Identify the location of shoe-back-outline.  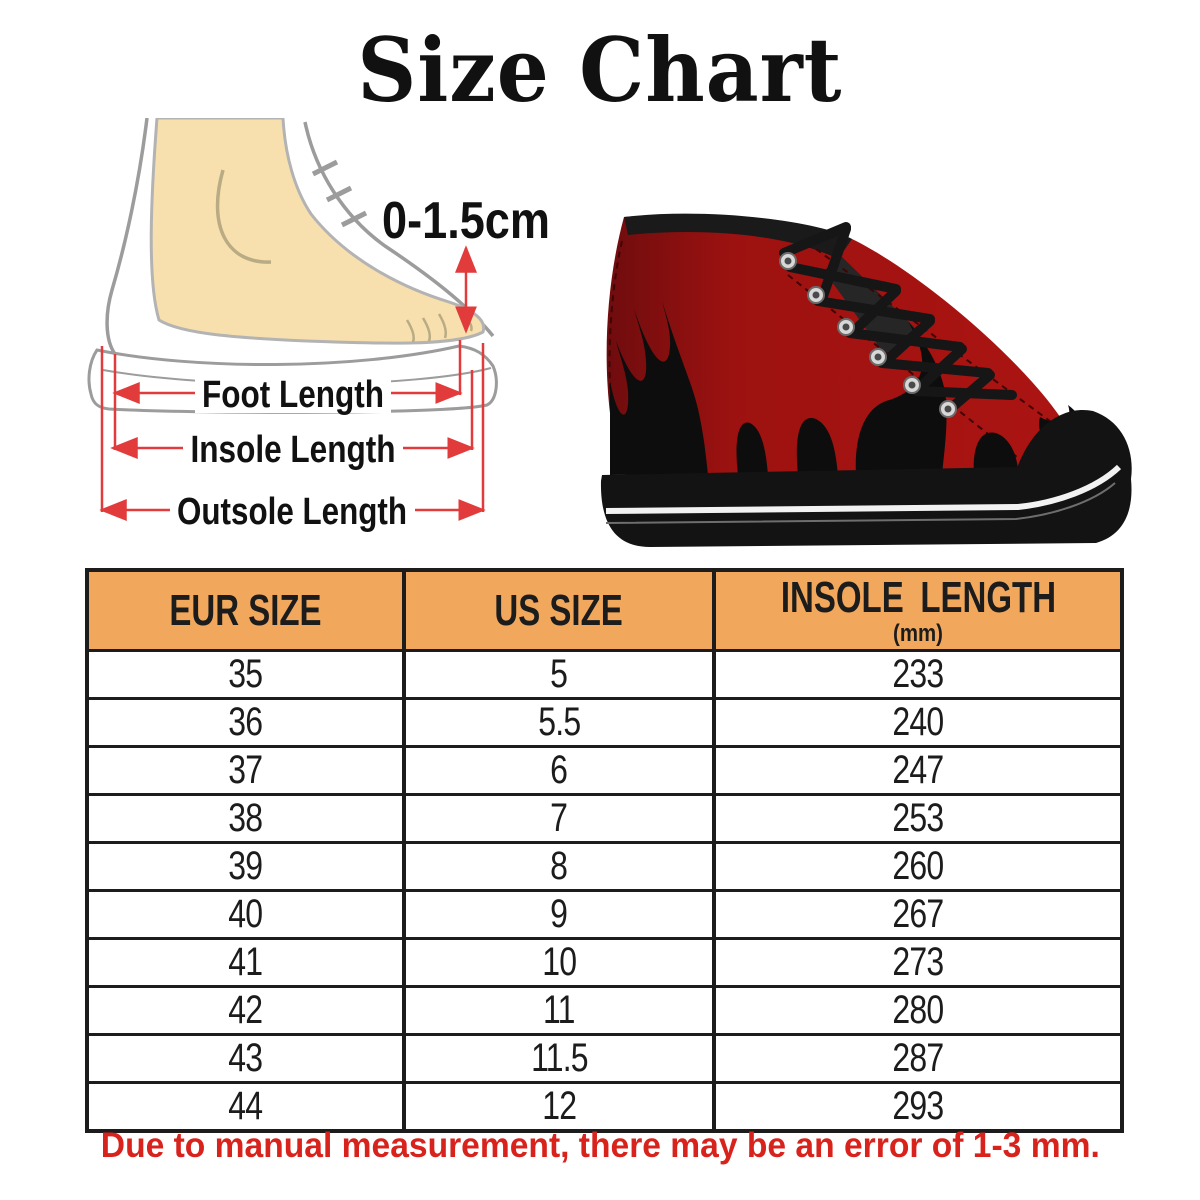
(127, 237).